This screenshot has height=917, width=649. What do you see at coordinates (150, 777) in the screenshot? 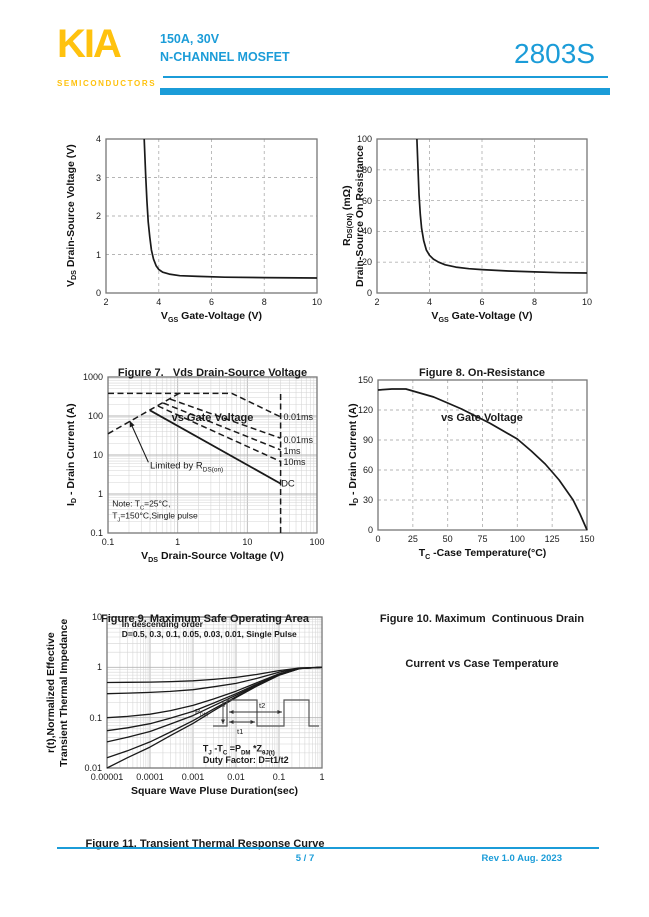
I see `x-tick-label: 0.0001` at bounding box center [150, 777].